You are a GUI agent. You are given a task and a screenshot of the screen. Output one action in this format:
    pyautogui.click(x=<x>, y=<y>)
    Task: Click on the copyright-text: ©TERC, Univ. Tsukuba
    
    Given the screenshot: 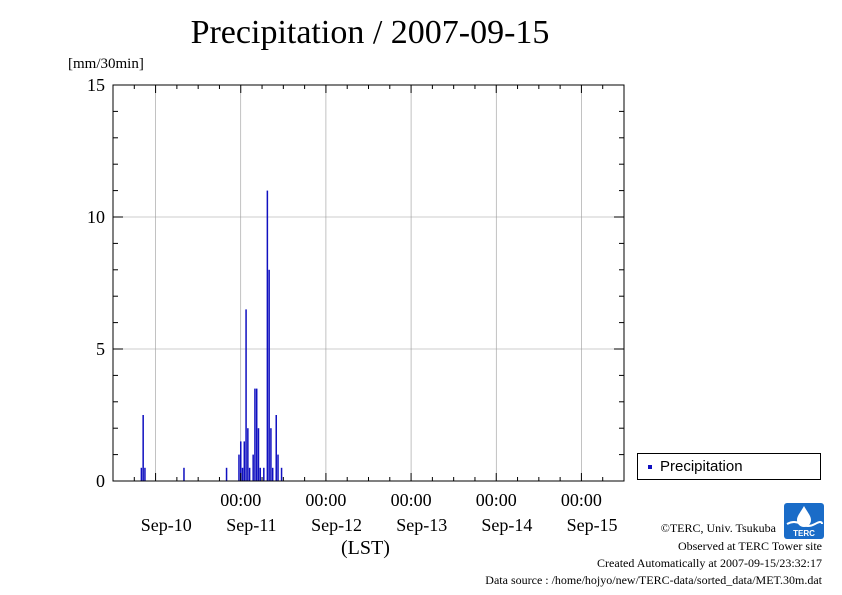 What is the action you would take?
    pyautogui.click(x=718, y=528)
    